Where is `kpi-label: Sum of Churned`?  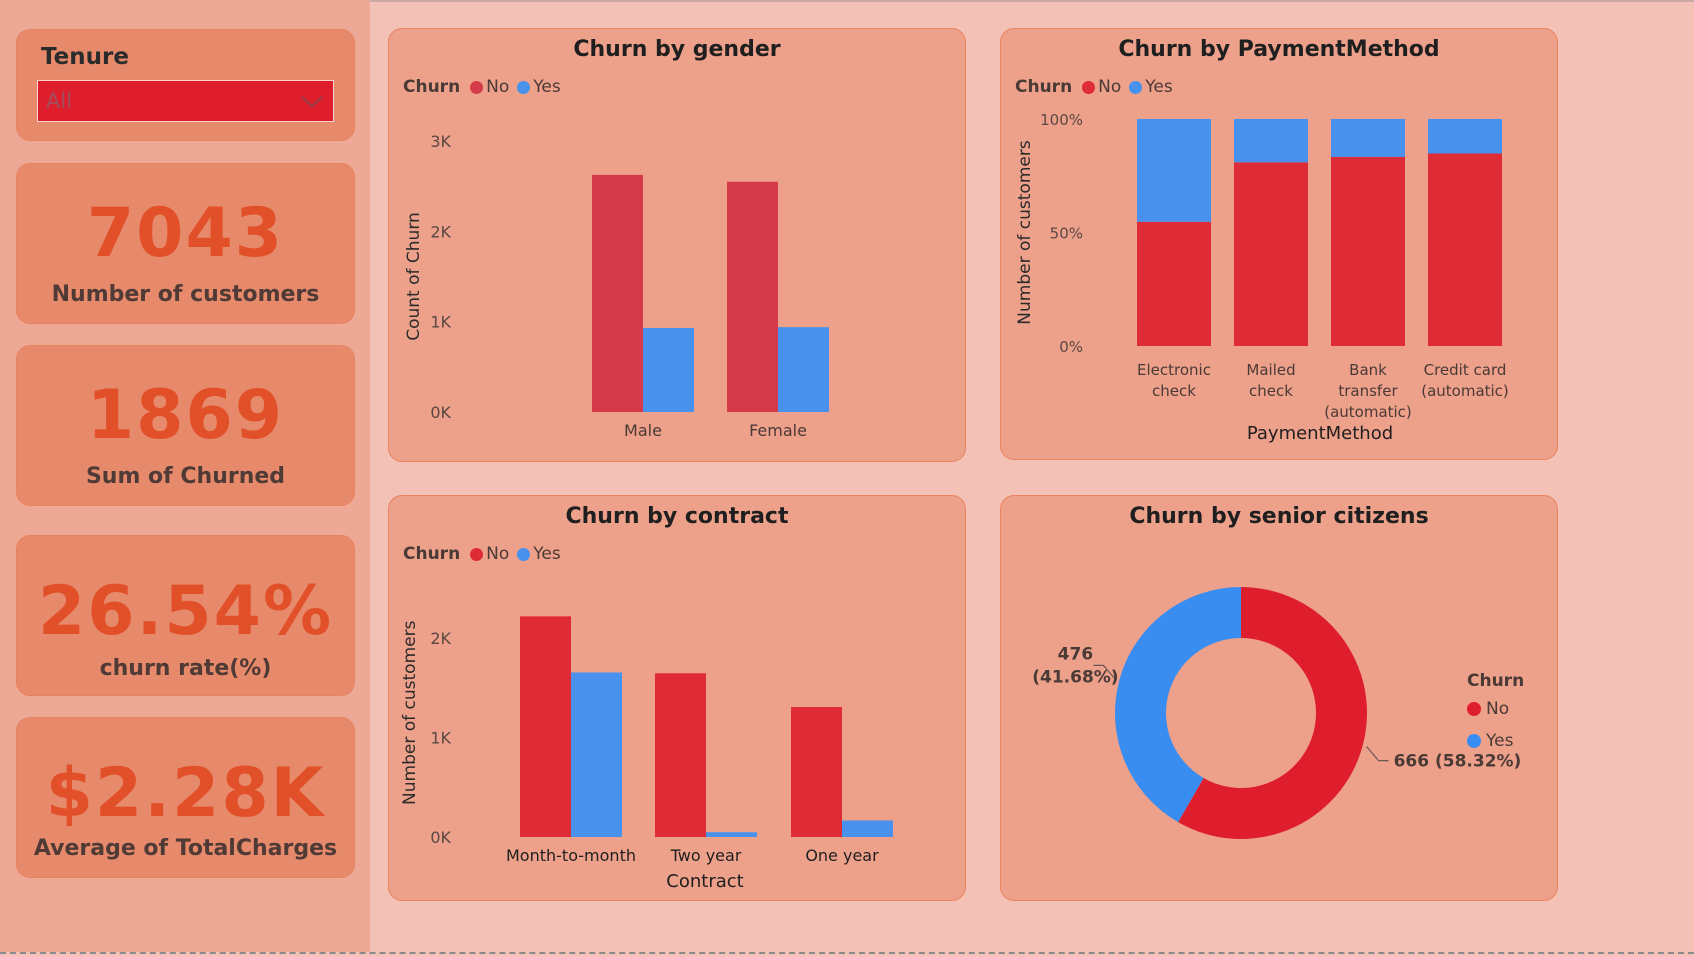
kpi-label: Sum of Churned is located at coordinates (185, 476).